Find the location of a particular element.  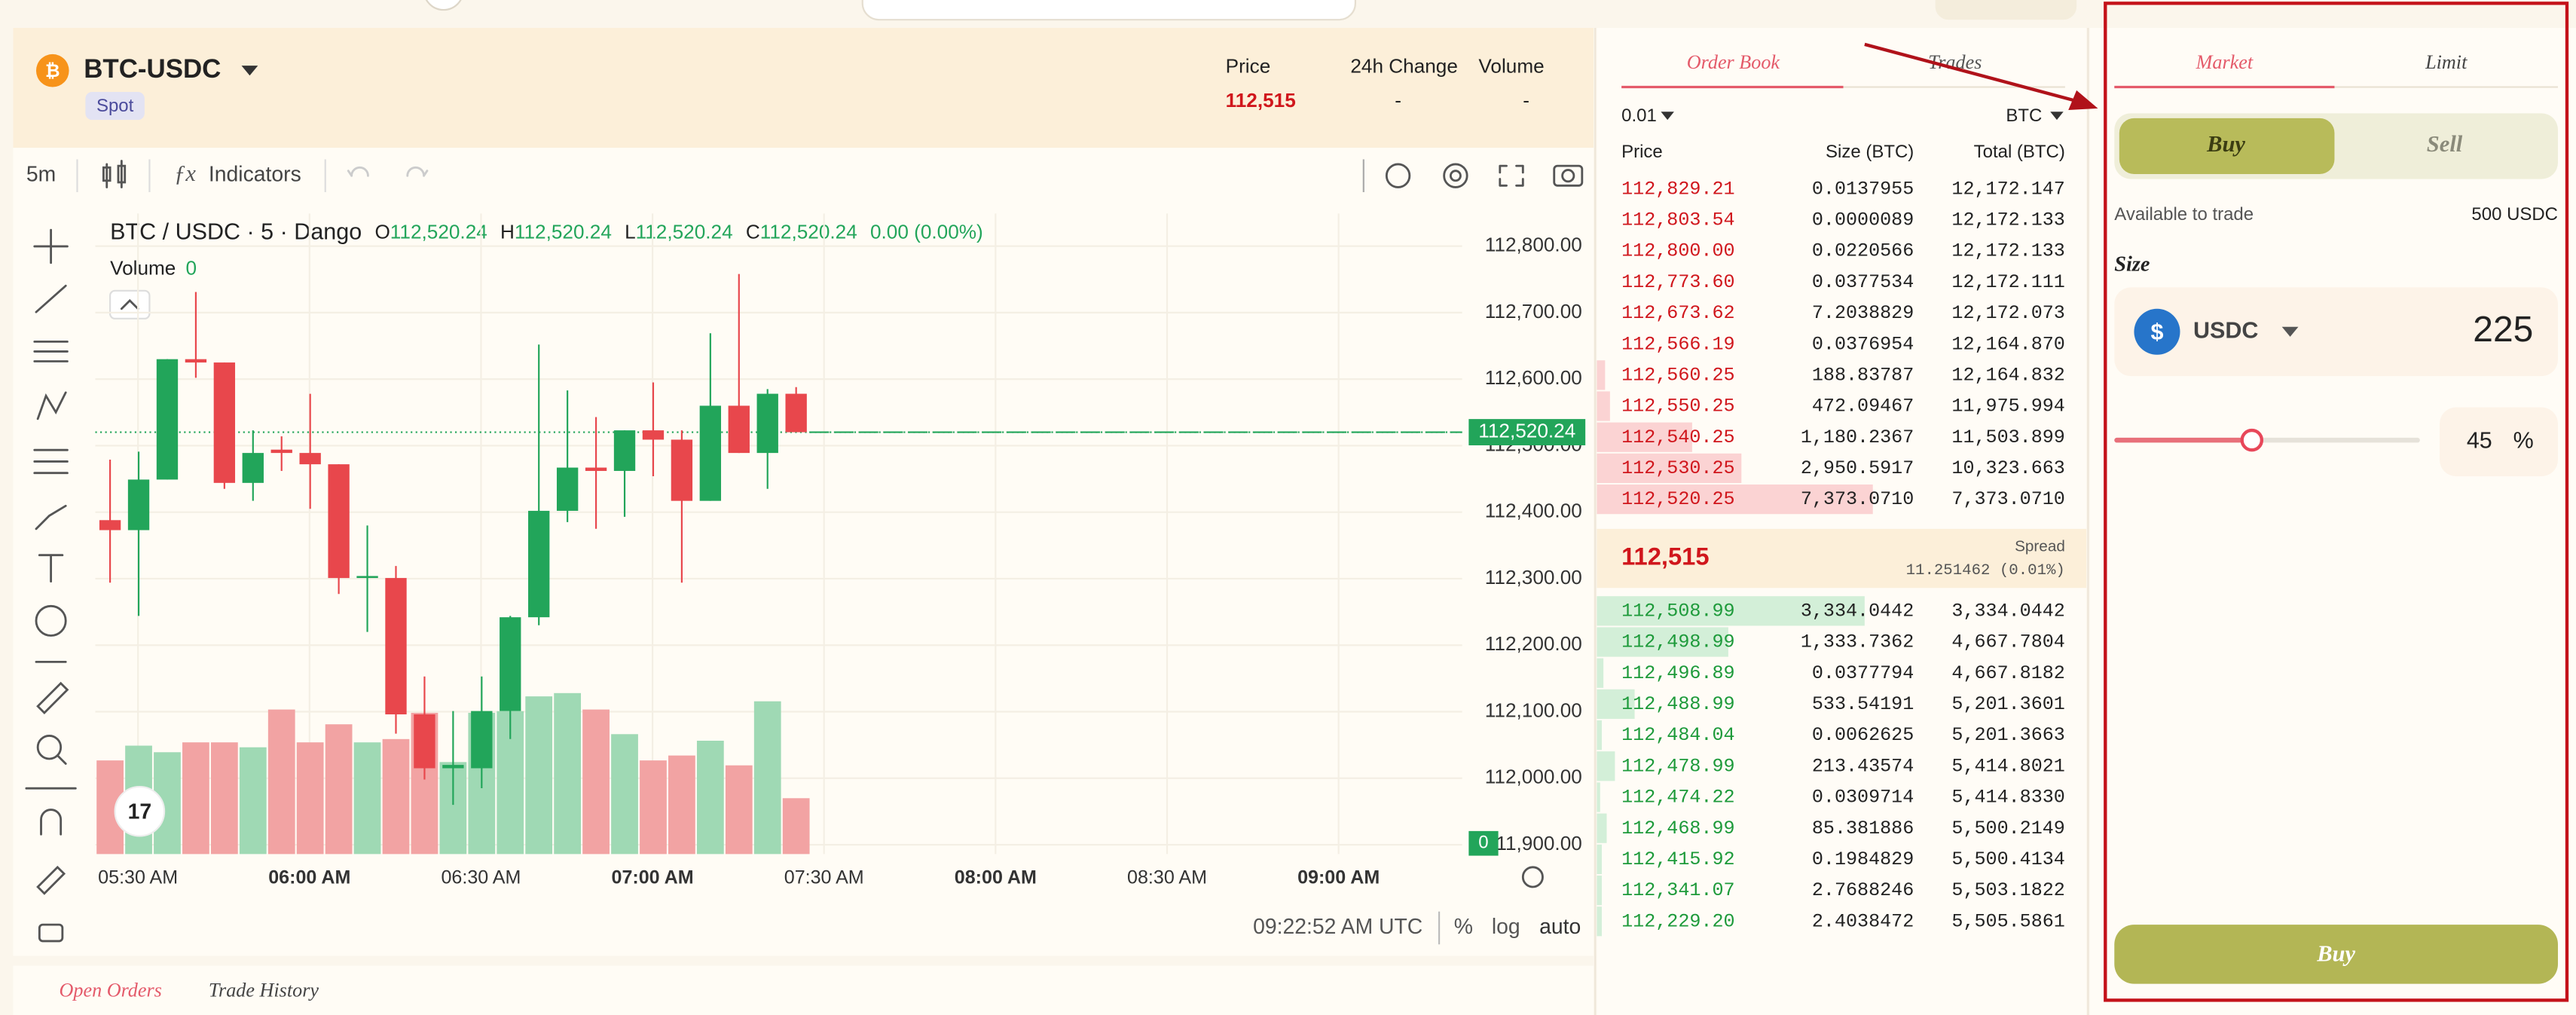

submit-button is located at coordinates (2336, 954).